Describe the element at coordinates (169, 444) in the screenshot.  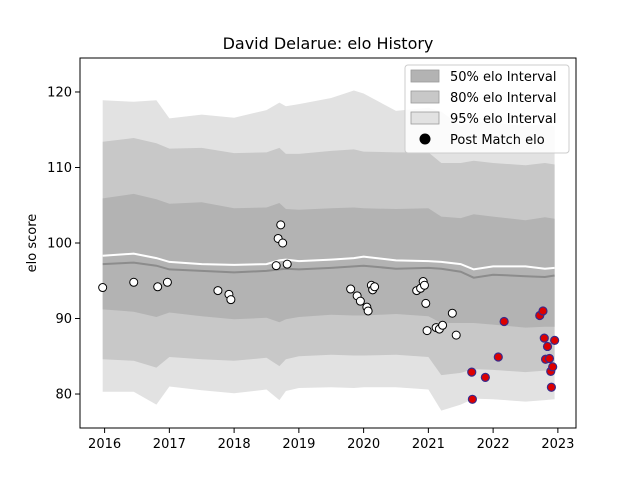
I see `x-tick-label: 2017` at that location.